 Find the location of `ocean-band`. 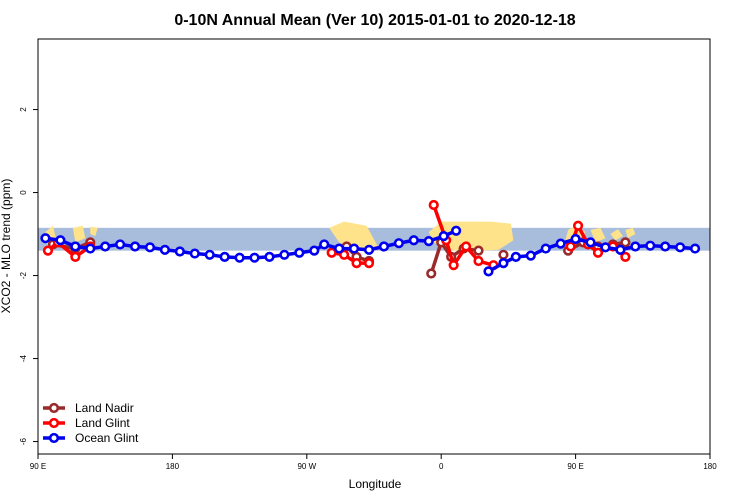

ocean-band is located at coordinates (374, 239).